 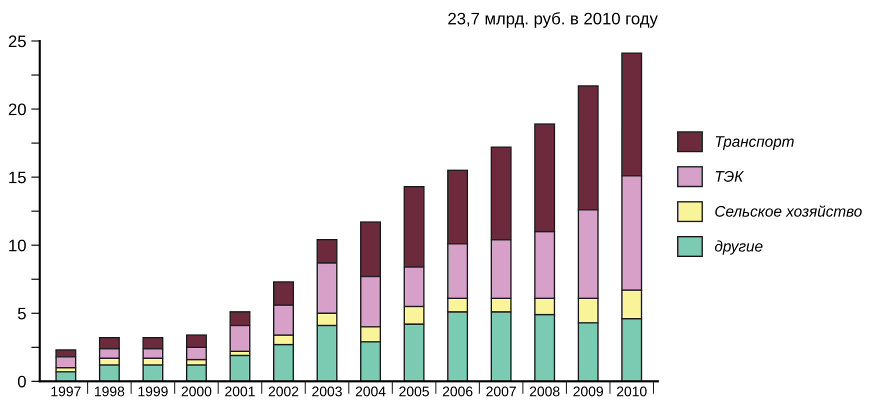 I want to click on x-tick-label: 2010, so click(x=631, y=391).